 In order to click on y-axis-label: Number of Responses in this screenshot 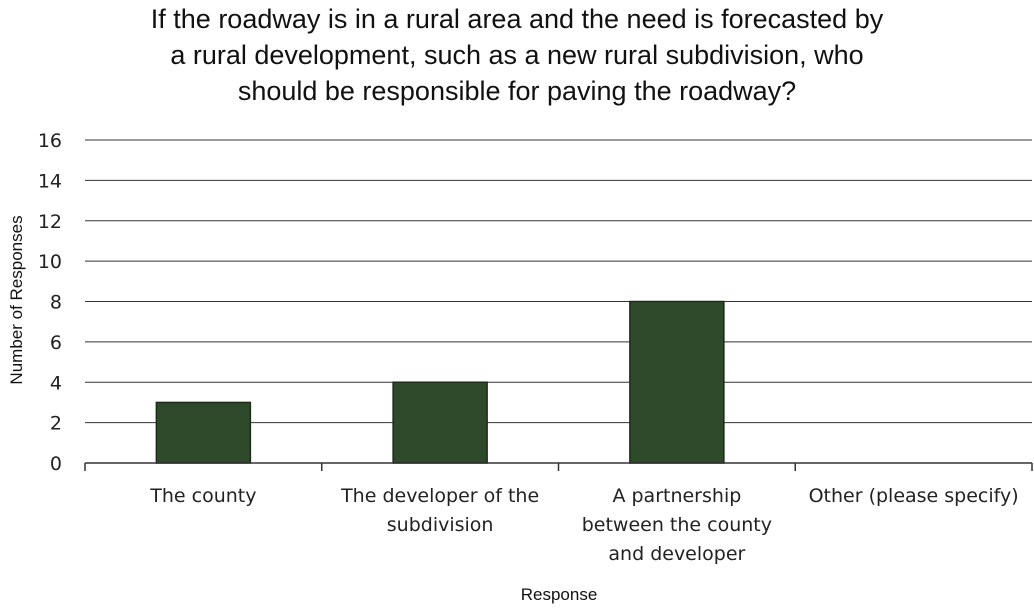, I will do `click(16, 299)`.